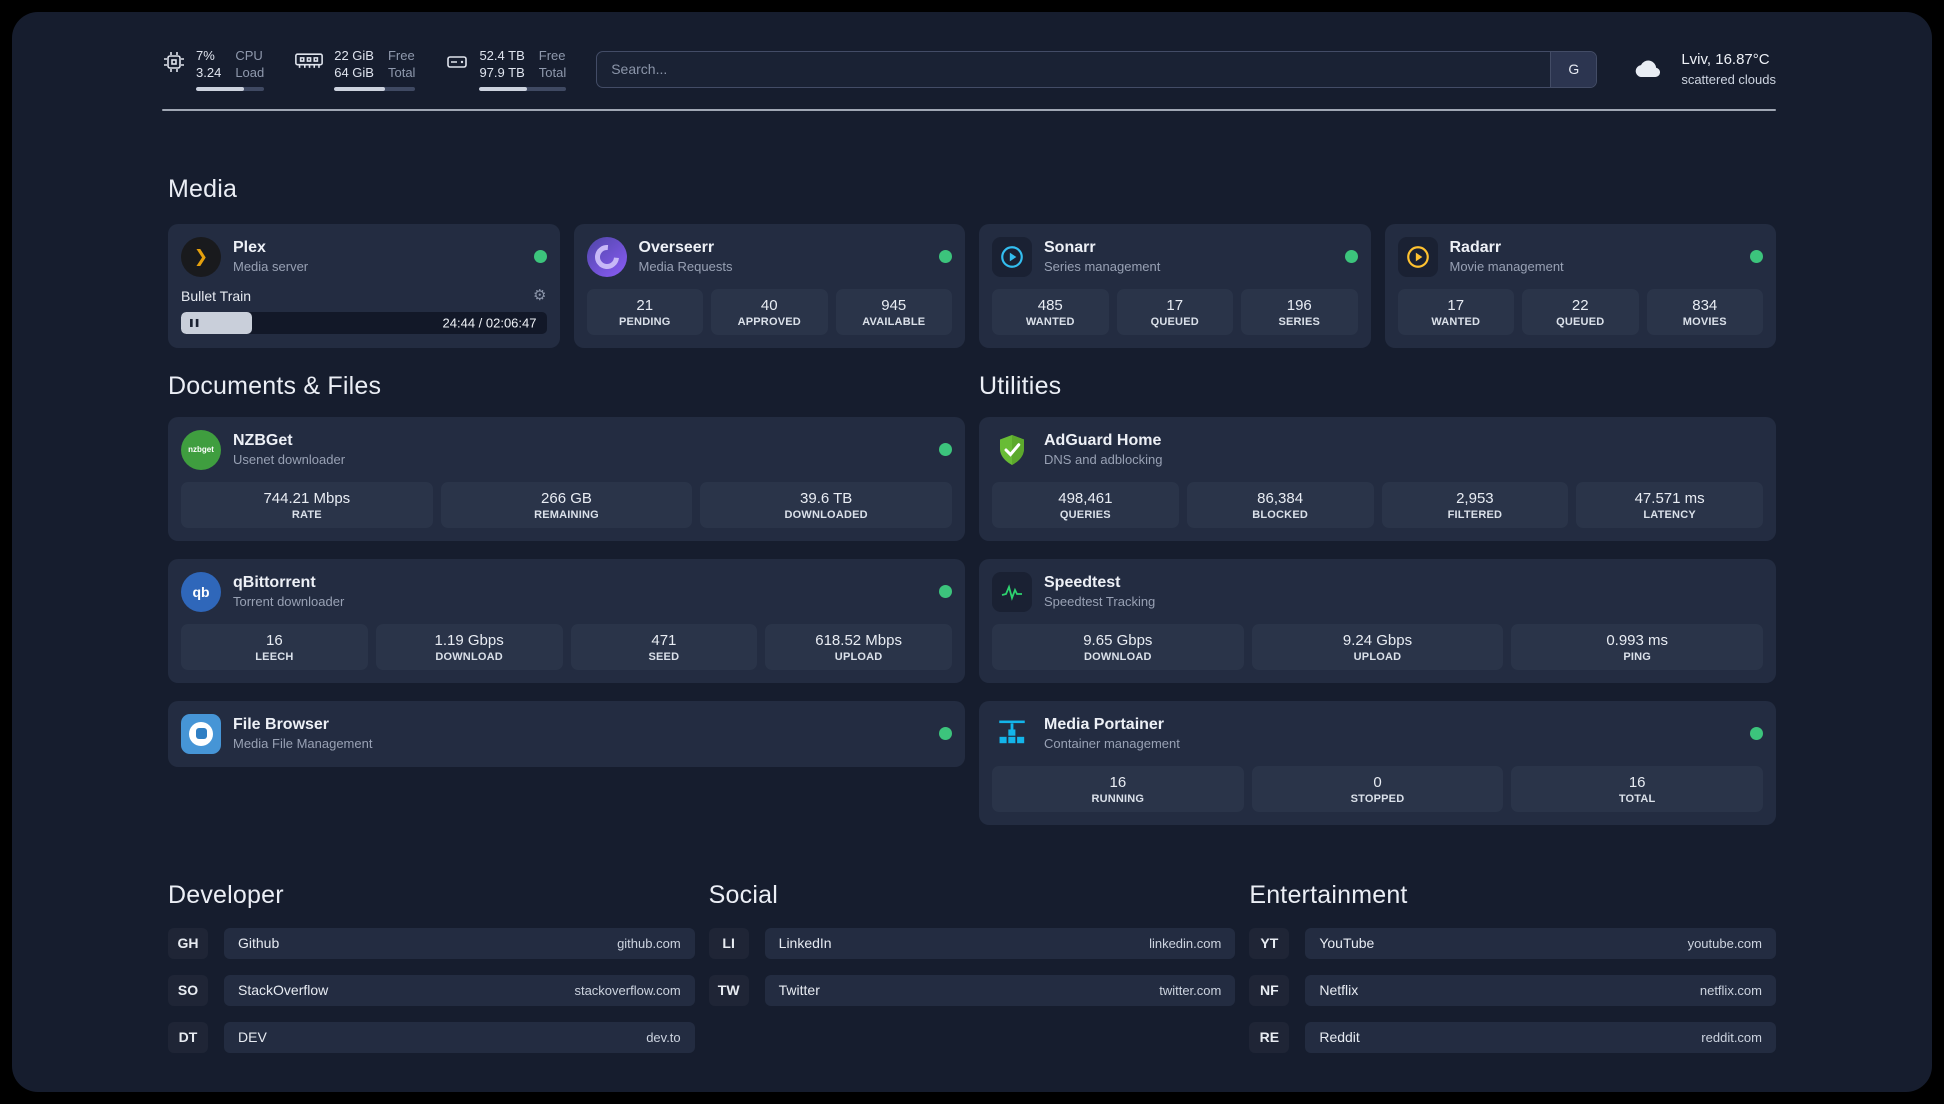 This screenshot has width=1944, height=1104. I want to click on bookmark-abbr: GH, so click(188, 943).